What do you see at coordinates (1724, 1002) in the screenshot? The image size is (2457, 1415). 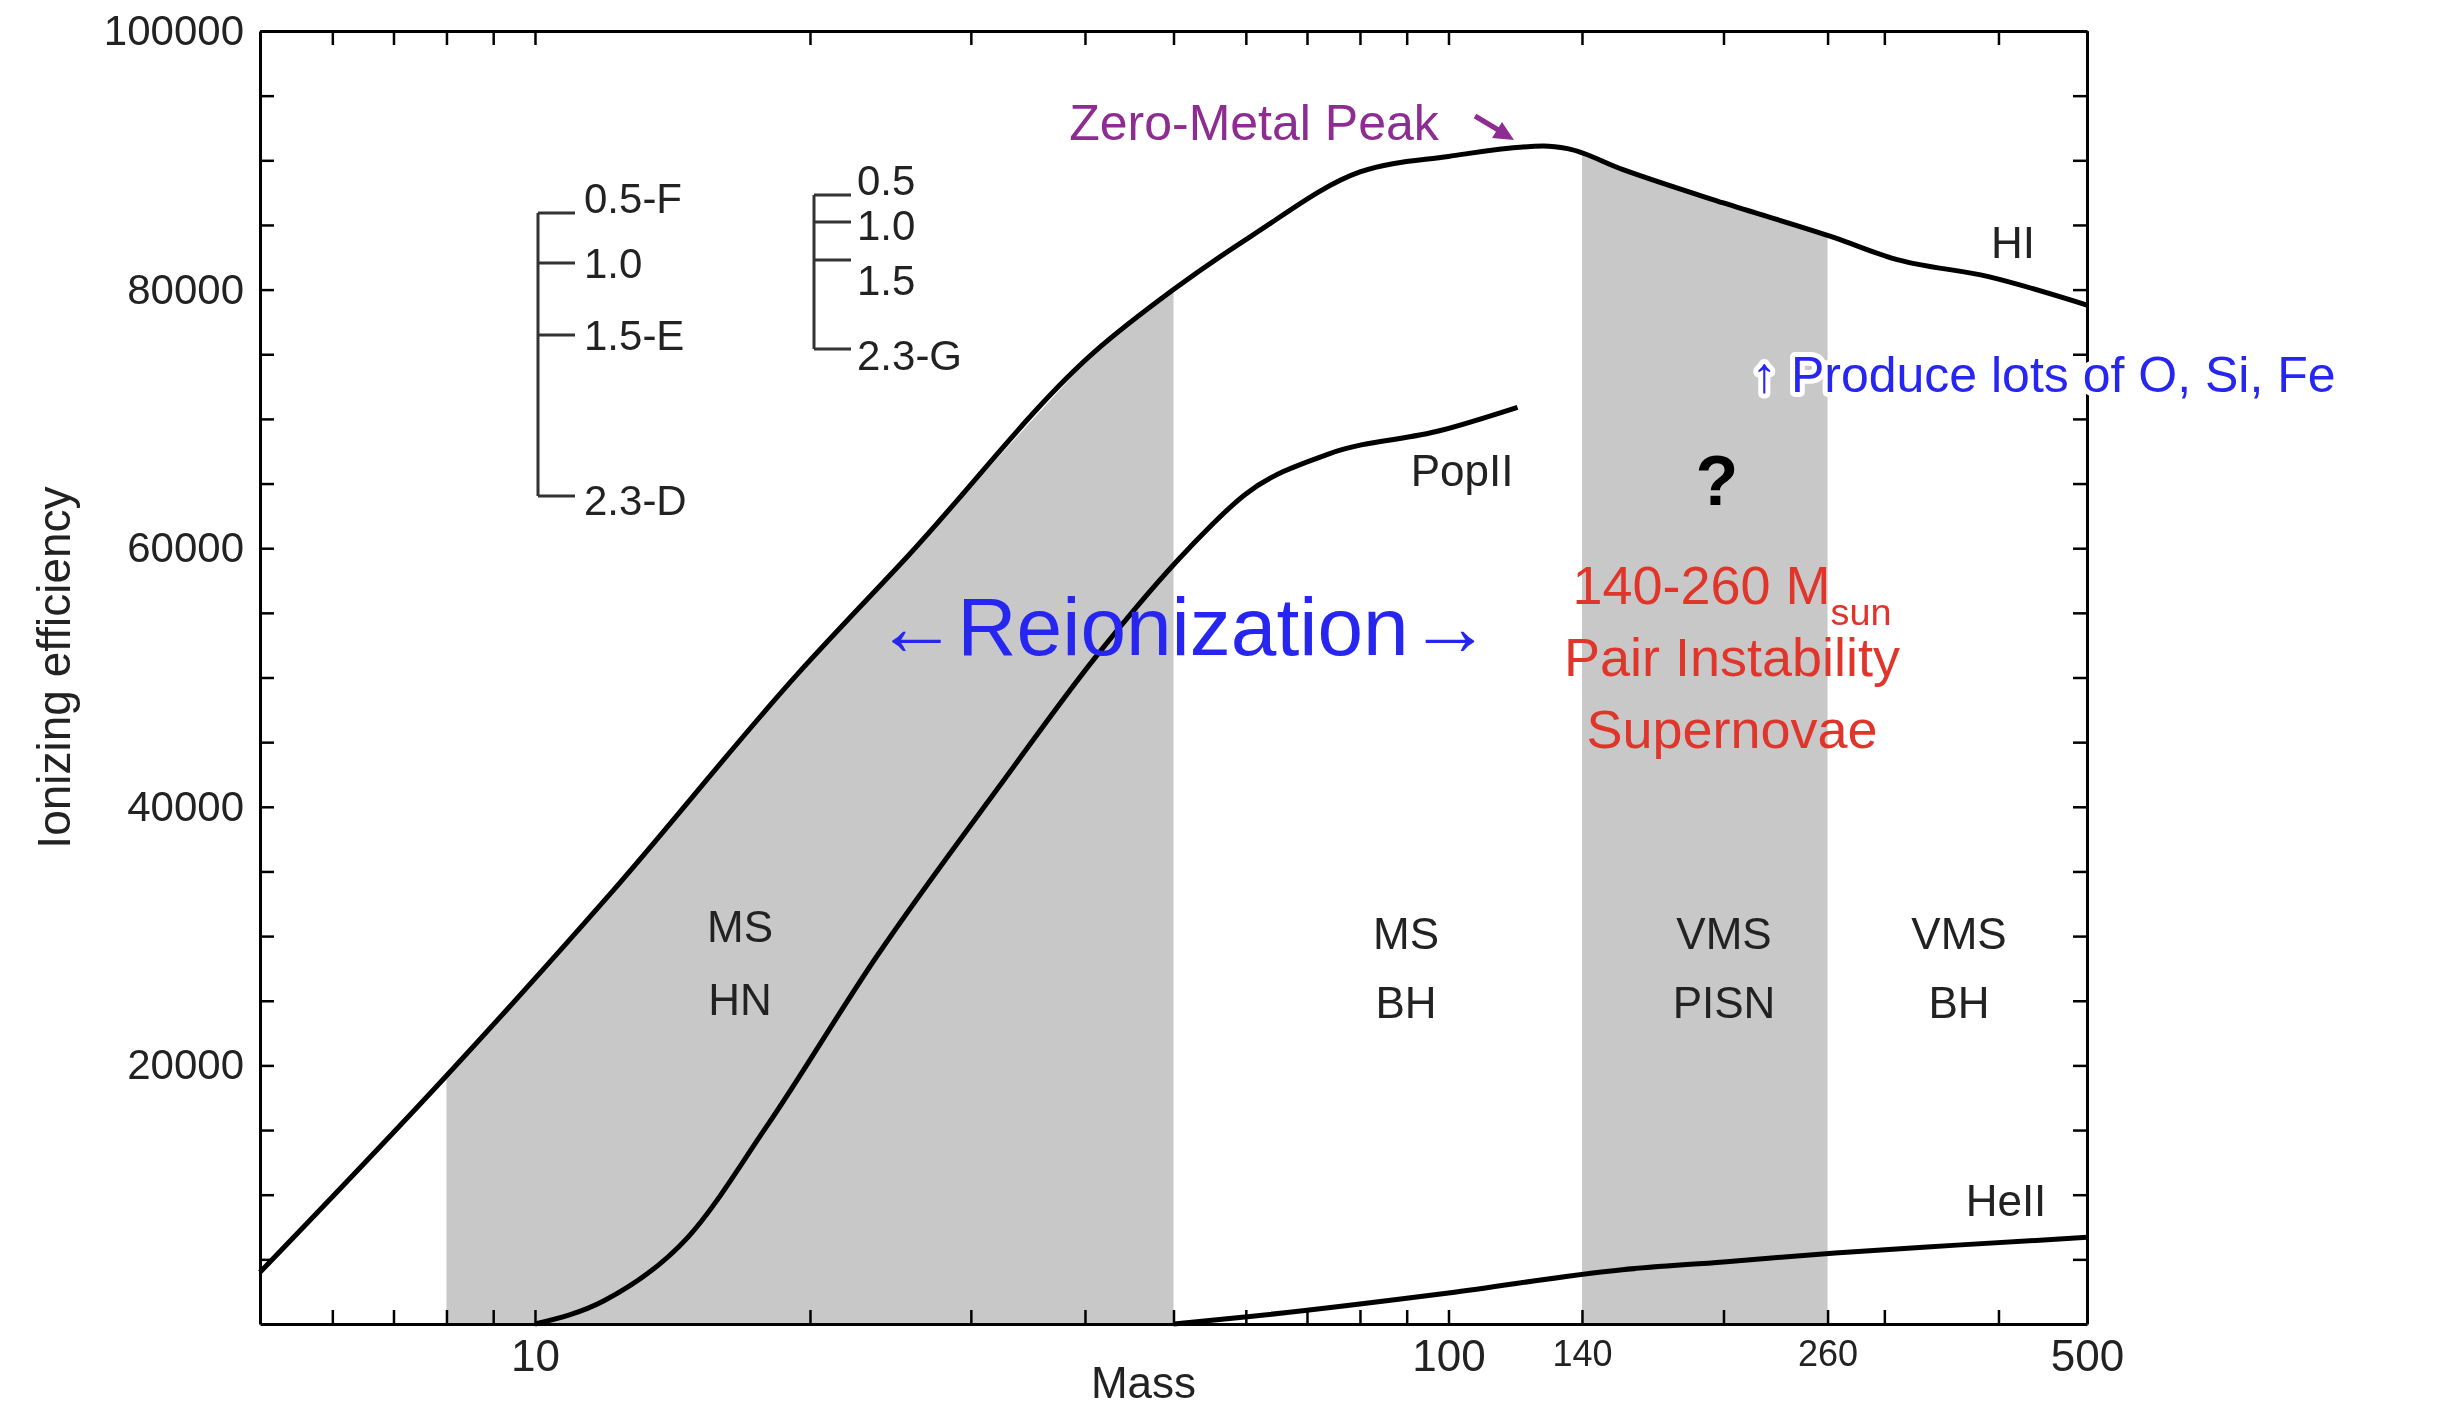 I see `annotation: PISN` at bounding box center [1724, 1002].